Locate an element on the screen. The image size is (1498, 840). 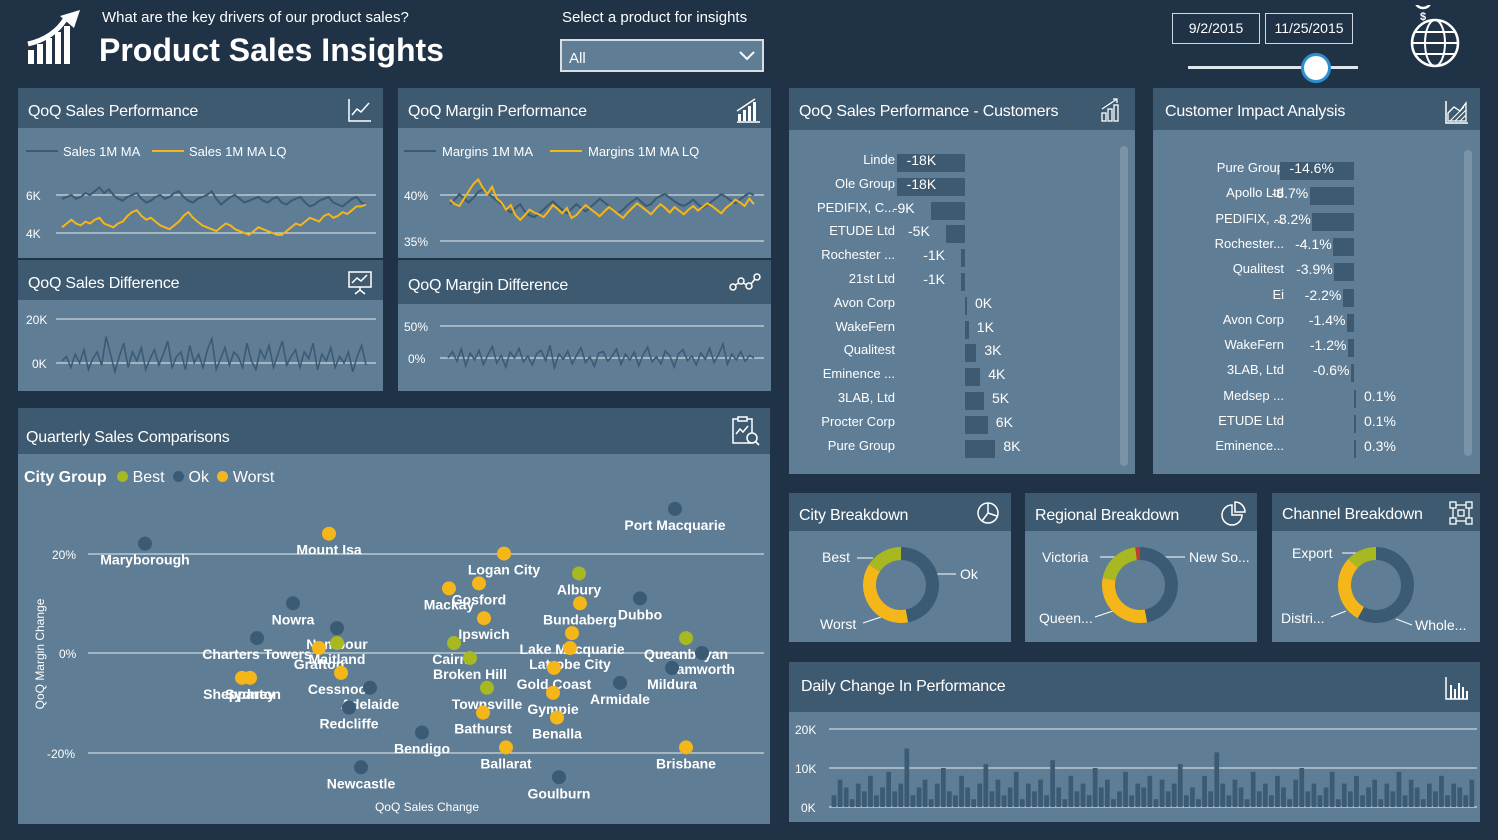
date-start-input: 9/2/2015 is located at coordinates (1216, 28).